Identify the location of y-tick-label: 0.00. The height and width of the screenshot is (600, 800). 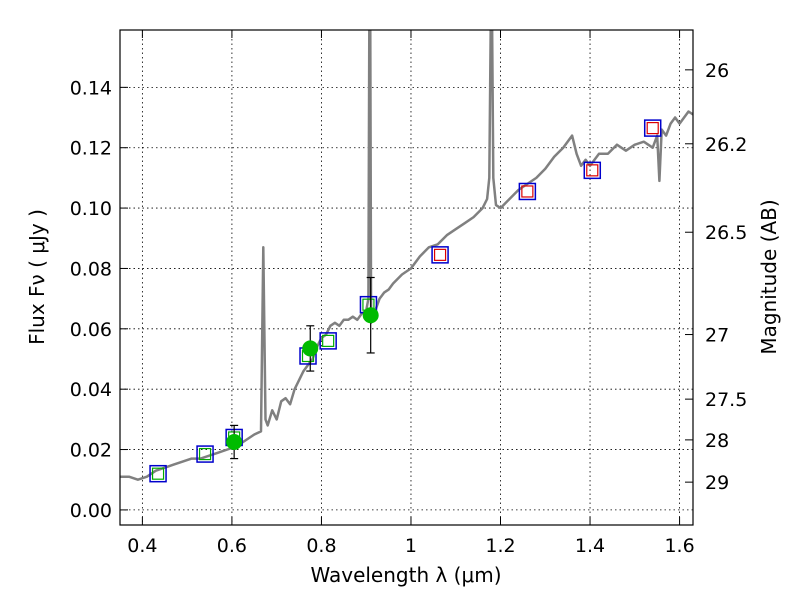
(91, 511).